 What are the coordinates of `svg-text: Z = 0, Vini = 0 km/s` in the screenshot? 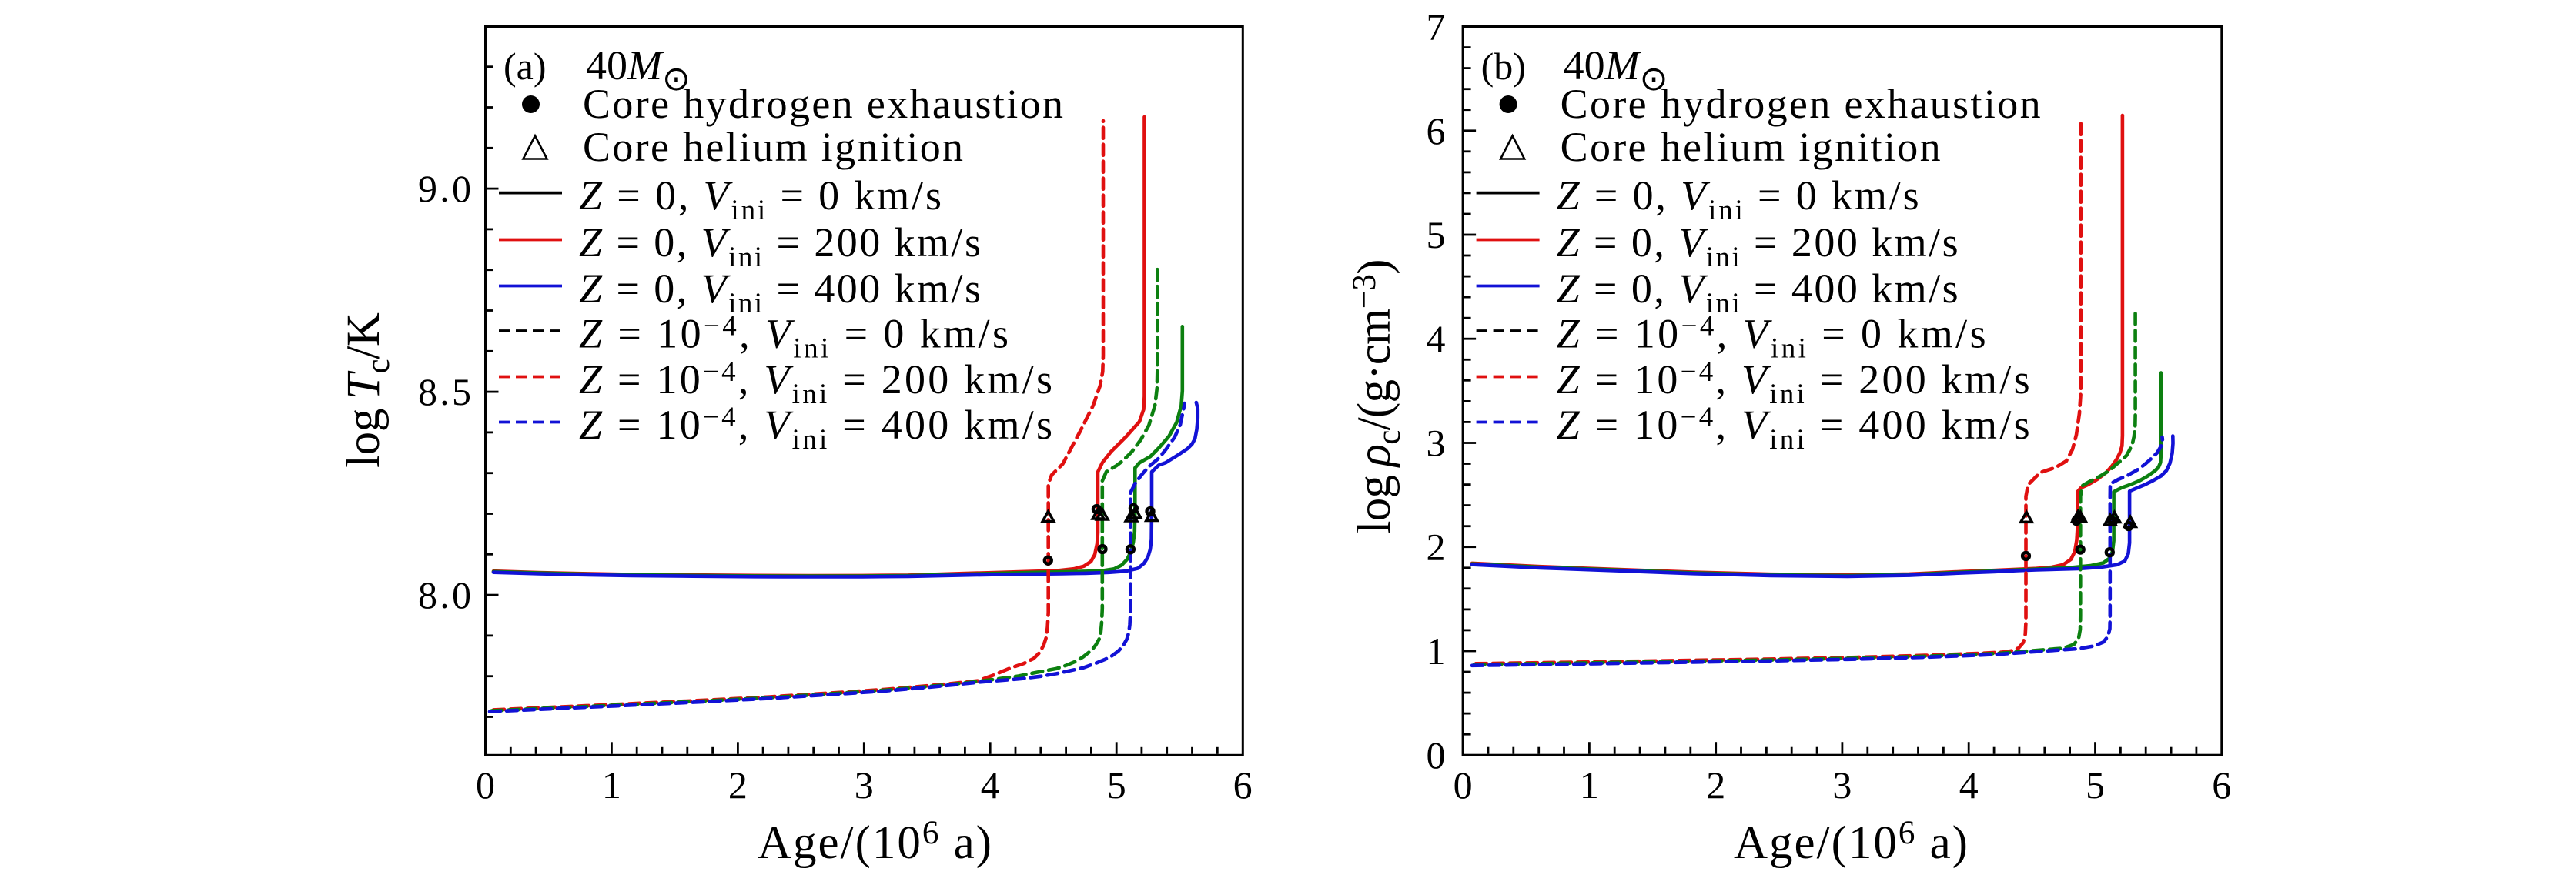 It's located at (1738, 199).